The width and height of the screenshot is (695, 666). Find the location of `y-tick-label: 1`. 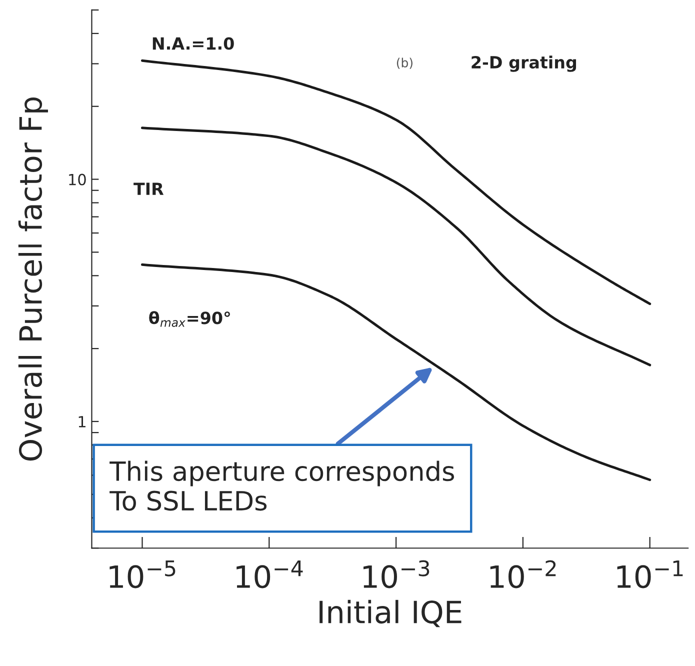

y-tick-label: 1 is located at coordinates (82, 422).